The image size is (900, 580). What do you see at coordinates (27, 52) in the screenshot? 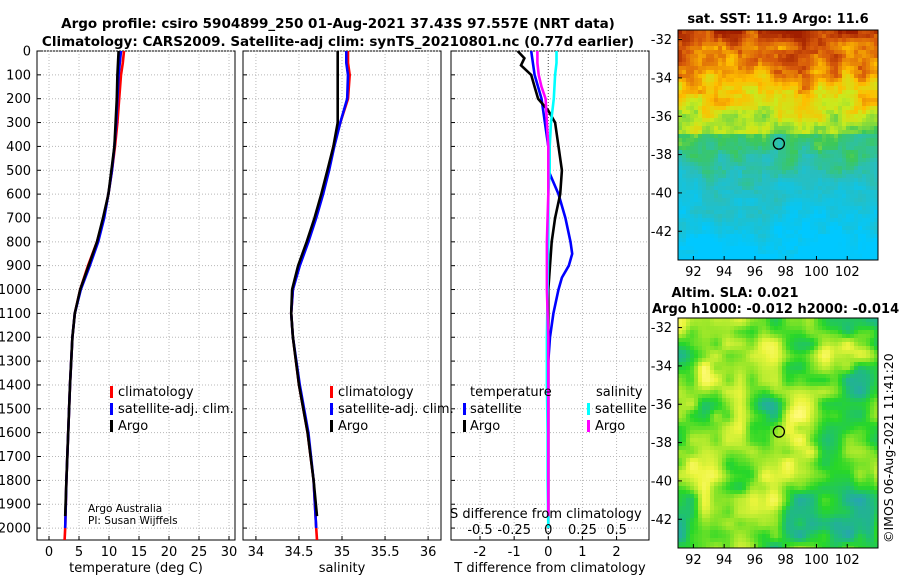
I see `depth-tick-label: 0` at bounding box center [27, 52].